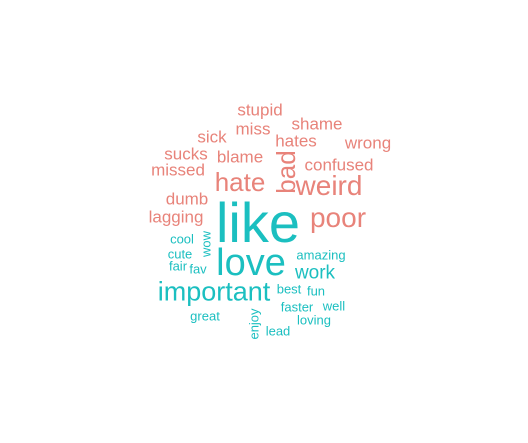  I want to click on word-like: like, so click(258, 222).